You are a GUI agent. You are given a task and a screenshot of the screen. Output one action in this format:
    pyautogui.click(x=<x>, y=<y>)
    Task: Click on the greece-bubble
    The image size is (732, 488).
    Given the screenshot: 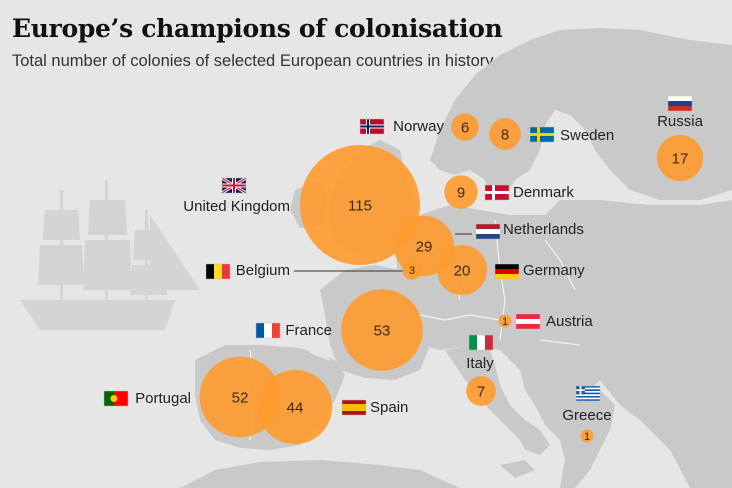 What is the action you would take?
    pyautogui.click(x=587, y=436)
    